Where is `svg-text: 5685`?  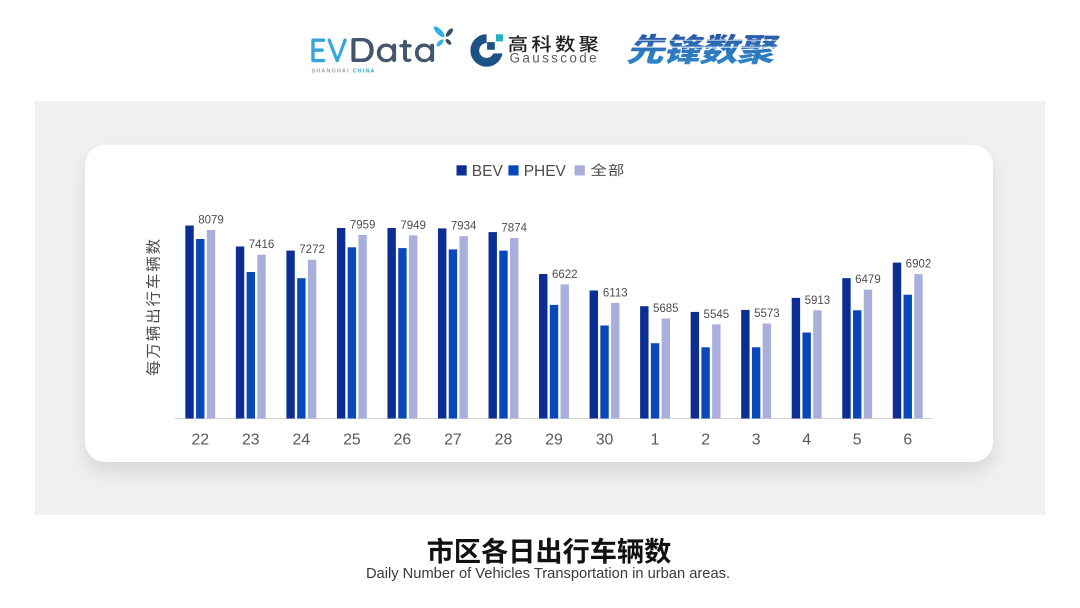 svg-text: 5685 is located at coordinates (666, 309).